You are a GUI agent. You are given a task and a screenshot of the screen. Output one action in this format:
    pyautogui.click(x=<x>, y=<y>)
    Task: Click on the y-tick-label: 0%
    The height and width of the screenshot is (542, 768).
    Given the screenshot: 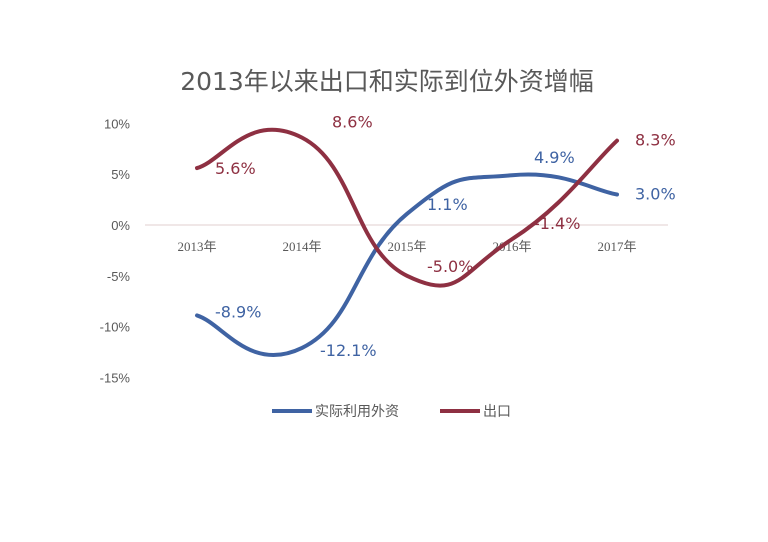 What is the action you would take?
    pyautogui.click(x=120, y=225)
    